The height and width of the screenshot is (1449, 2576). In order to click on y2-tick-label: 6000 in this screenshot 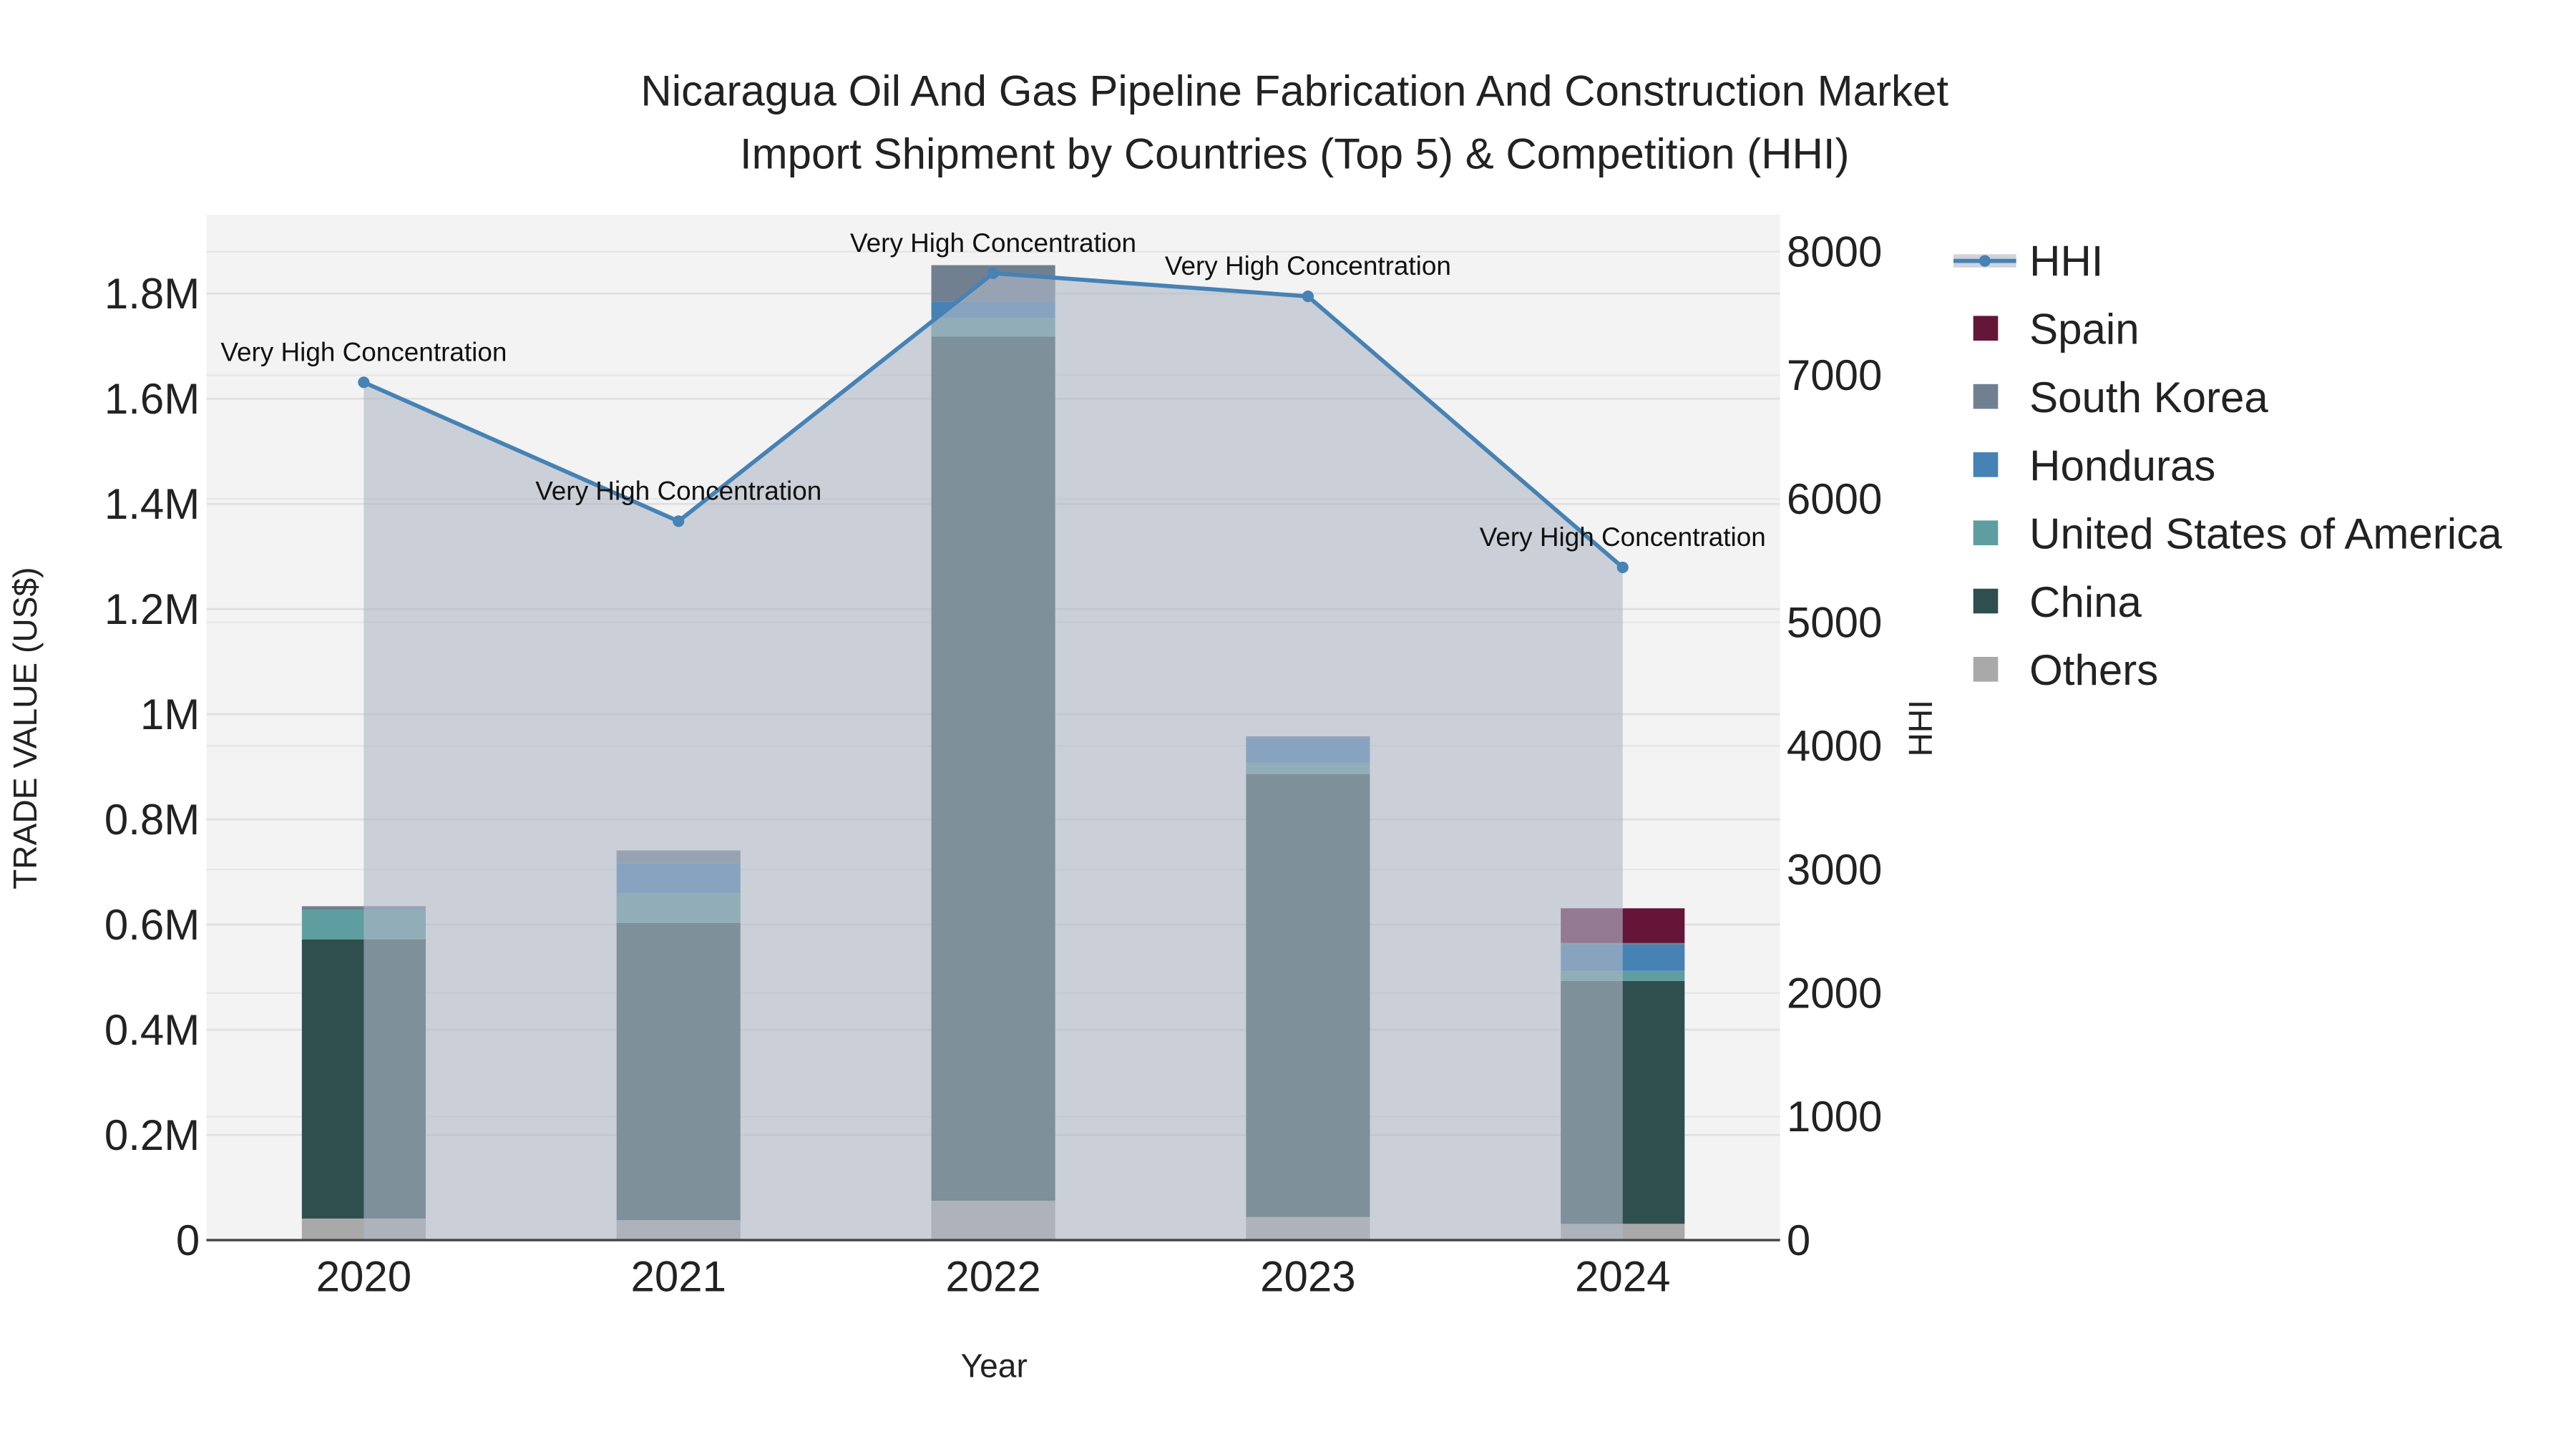, I will do `click(1834, 499)`.